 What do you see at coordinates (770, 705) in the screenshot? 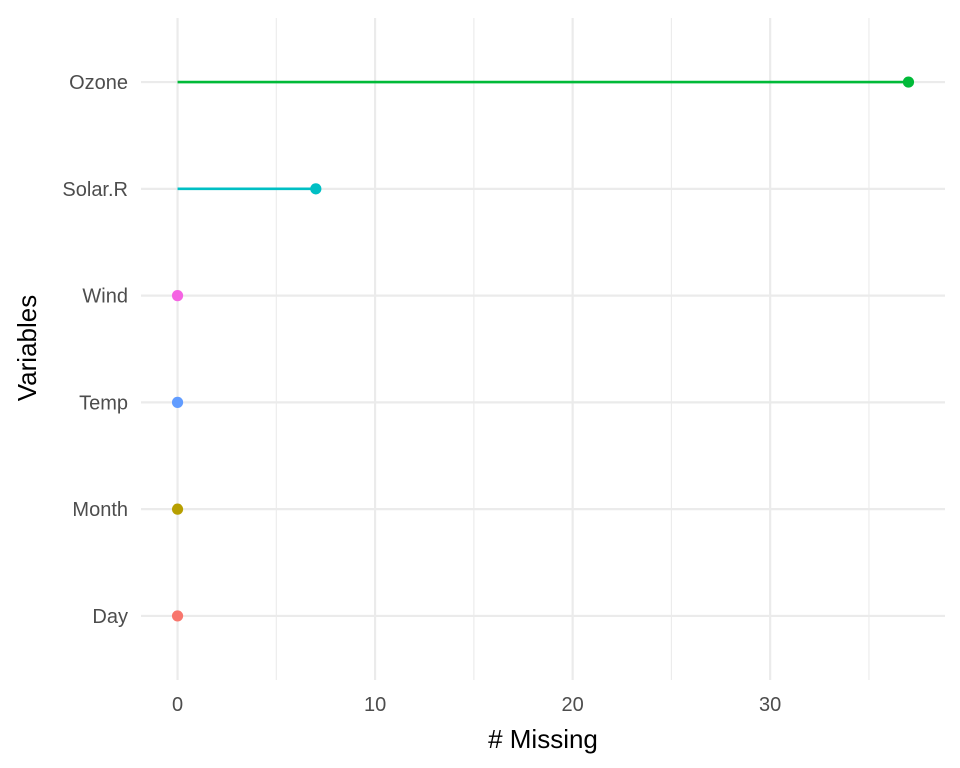
I see `x-tick-label: 30` at bounding box center [770, 705].